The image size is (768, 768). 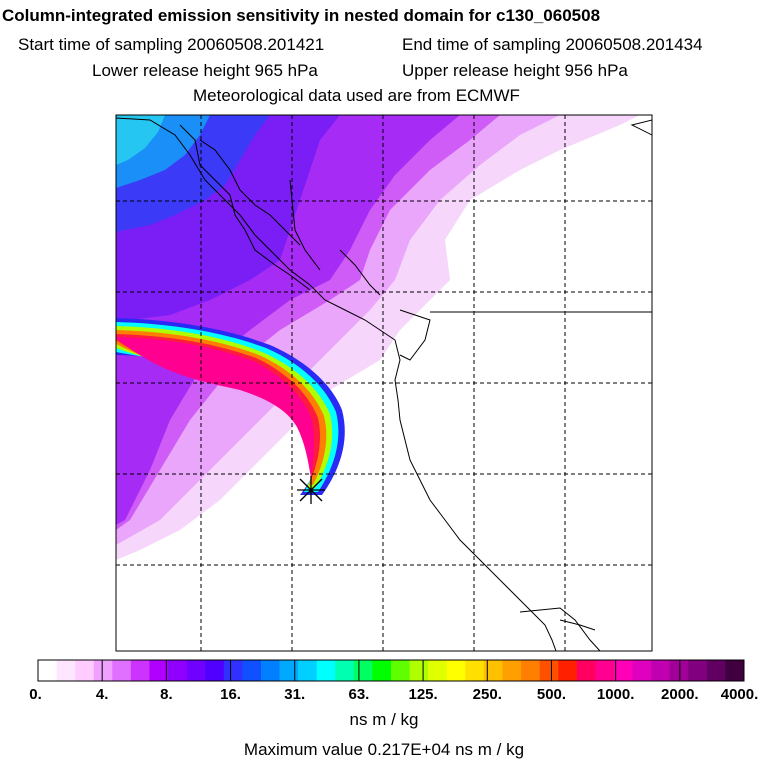 What do you see at coordinates (515, 70) in the screenshot?
I see `upper-release-label: Upper release height 956 hPa` at bounding box center [515, 70].